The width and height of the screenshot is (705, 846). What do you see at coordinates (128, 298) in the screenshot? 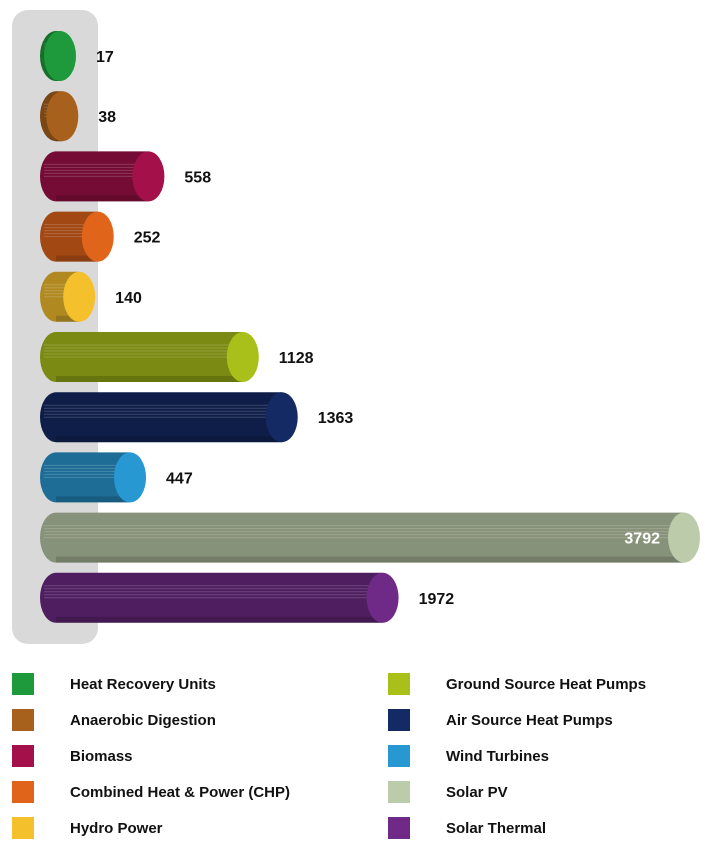
I see `bar-value-label: 140` at bounding box center [128, 298].